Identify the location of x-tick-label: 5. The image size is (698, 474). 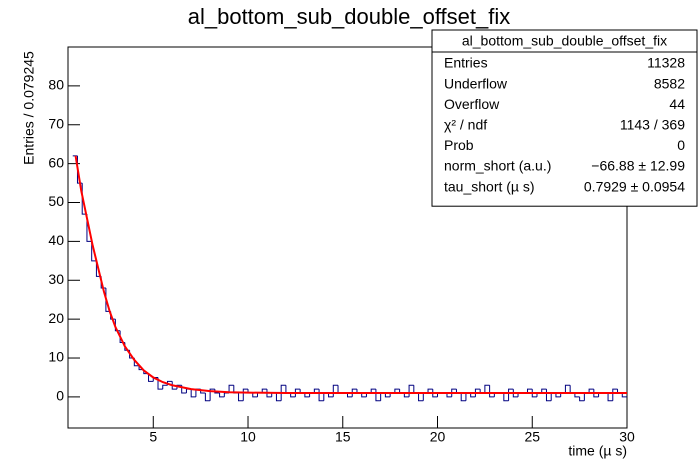
(153, 437).